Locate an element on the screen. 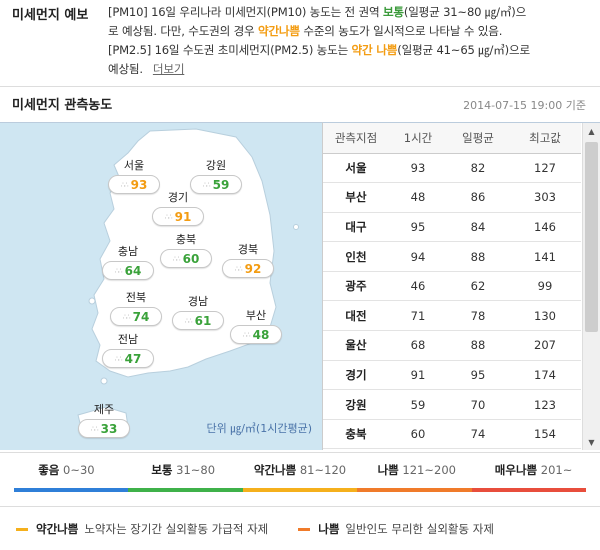 This screenshot has height=550, width=600. cell-daily-avg: 95 is located at coordinates (478, 375).